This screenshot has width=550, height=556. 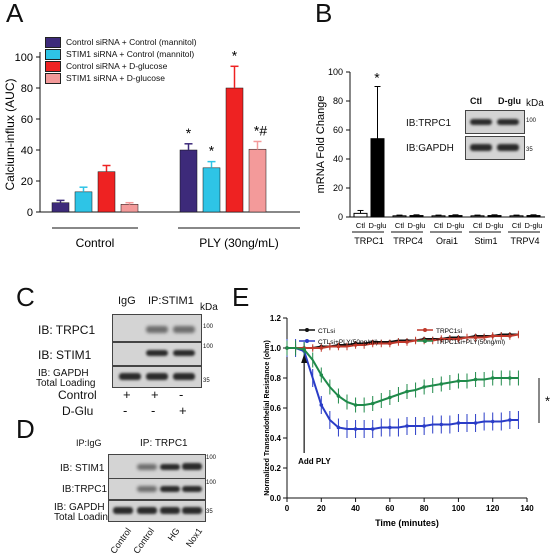 What do you see at coordinates (67, 330) in the screenshot?
I see `c-row-trpc1: IB: TRPC1` at bounding box center [67, 330].